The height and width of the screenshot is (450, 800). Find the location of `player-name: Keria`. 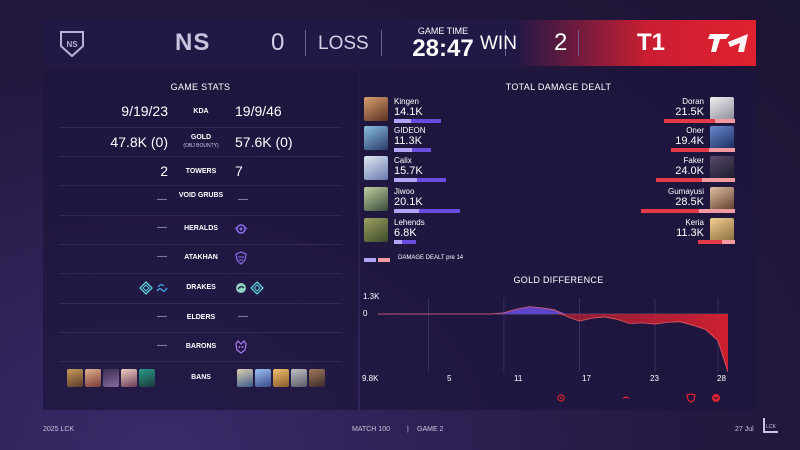

player-name: Keria is located at coordinates (694, 222).